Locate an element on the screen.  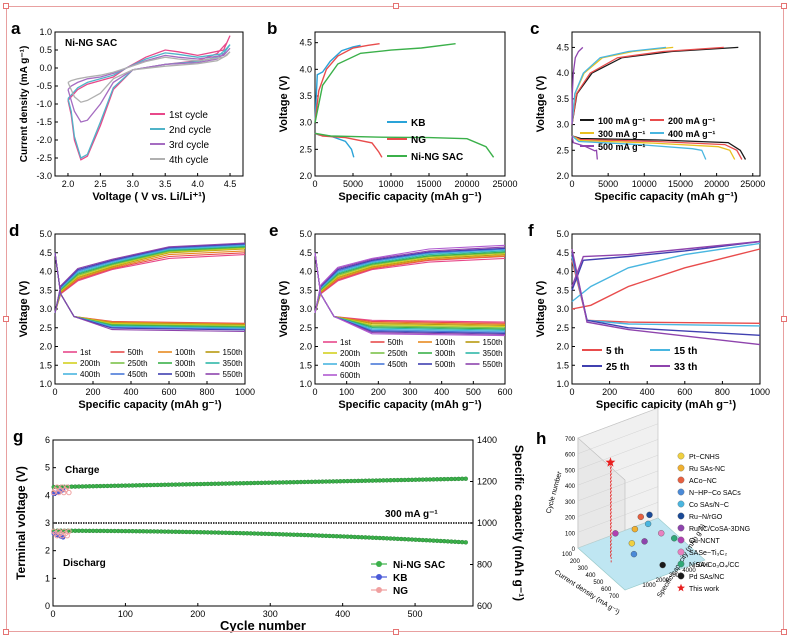
x-tick-label: 0 is located at coordinates (571, 392).